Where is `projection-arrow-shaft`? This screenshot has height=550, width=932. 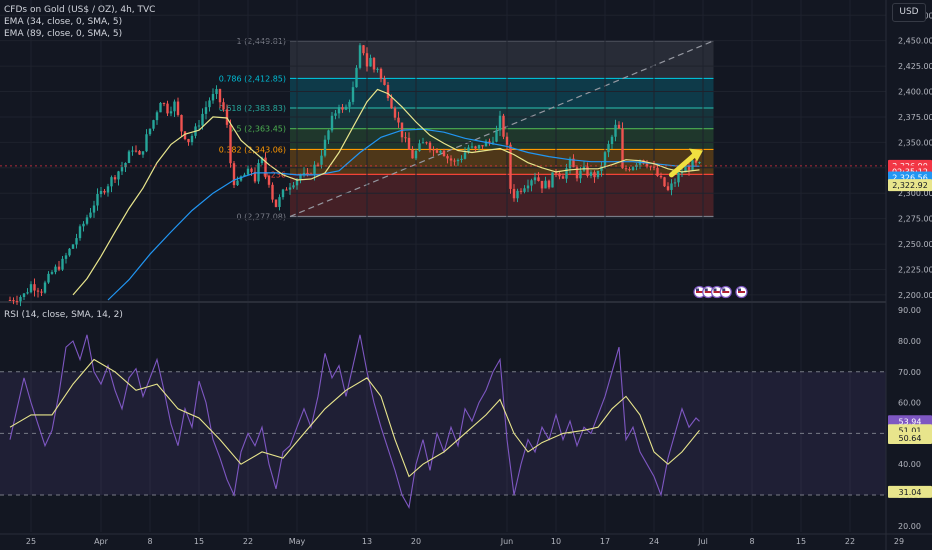
projection-arrow-shaft is located at coordinates (683, 165).